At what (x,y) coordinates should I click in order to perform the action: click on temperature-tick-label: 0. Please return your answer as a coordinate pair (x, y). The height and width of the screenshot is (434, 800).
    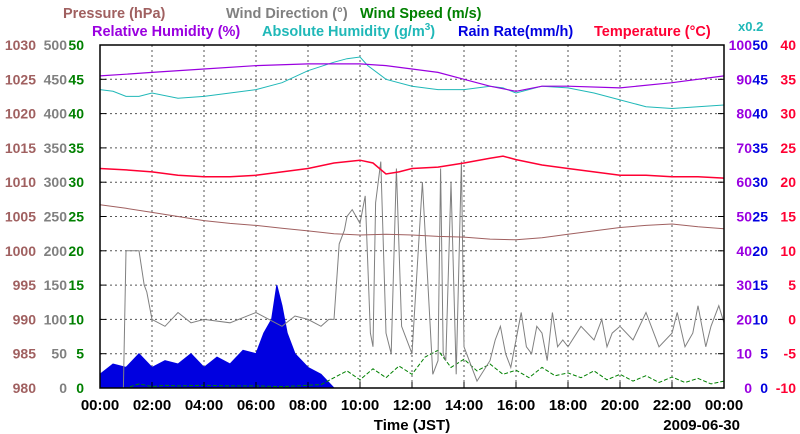
    Looking at the image, I should click on (792, 319).